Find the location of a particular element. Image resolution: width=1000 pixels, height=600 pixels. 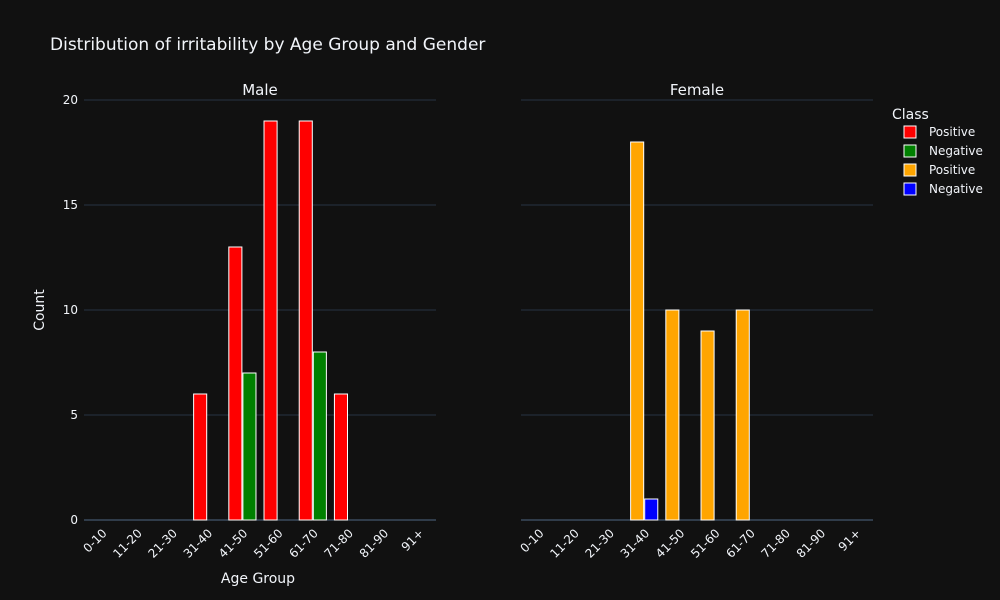

legend-title: Class is located at coordinates (910, 115).